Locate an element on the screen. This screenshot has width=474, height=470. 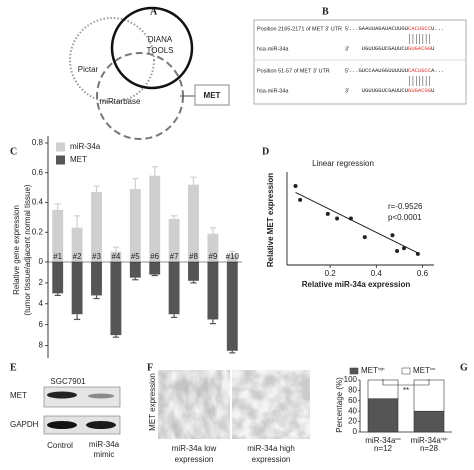
fit-line is located at coordinates (357, 223).